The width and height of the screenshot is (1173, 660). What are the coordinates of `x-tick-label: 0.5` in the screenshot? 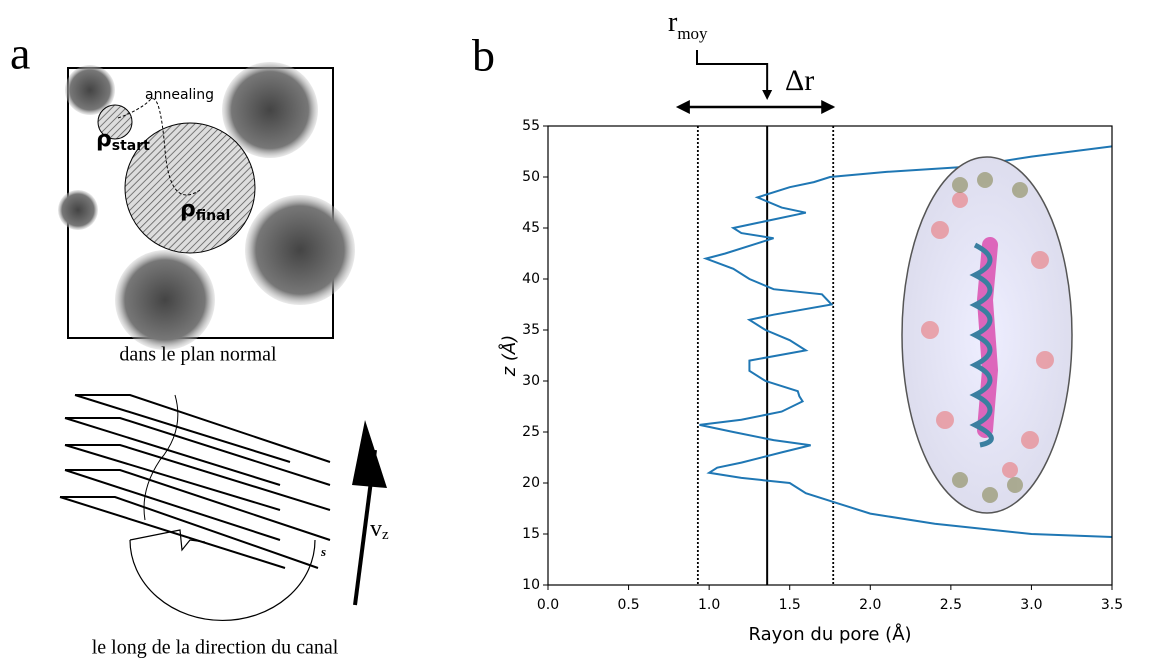 It's located at (628, 605).